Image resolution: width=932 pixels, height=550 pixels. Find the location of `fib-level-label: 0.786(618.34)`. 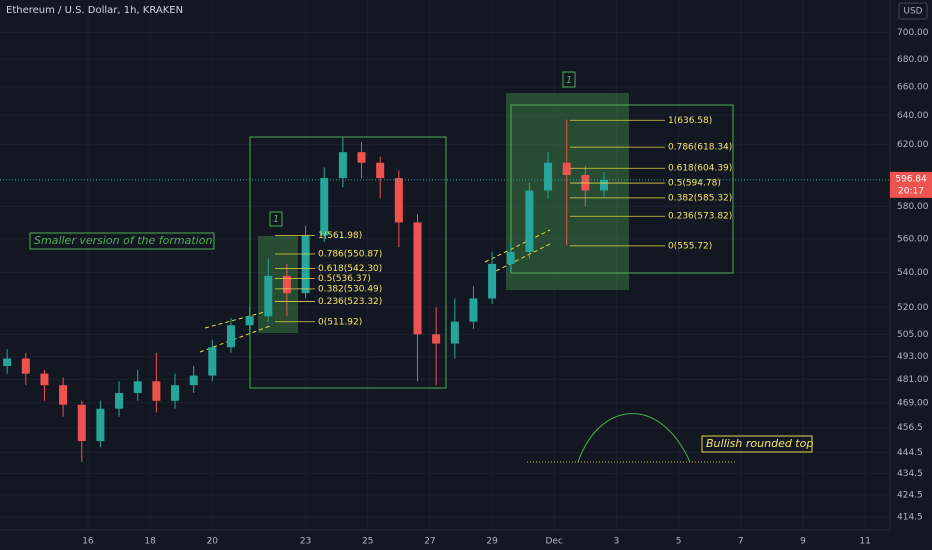

fib-level-label: 0.786(618.34) is located at coordinates (700, 148).